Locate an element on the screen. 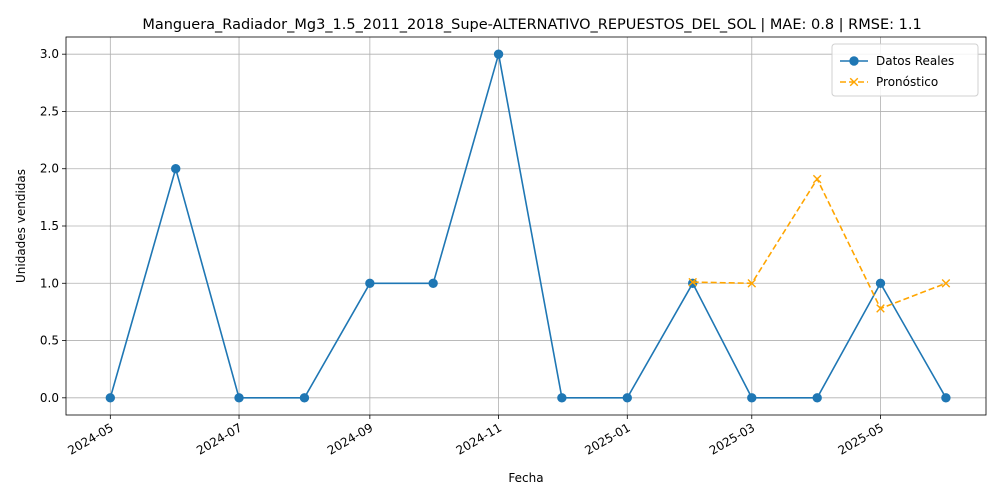 The image size is (1000, 500). y-tick-label: 3.0 is located at coordinates (49, 54).